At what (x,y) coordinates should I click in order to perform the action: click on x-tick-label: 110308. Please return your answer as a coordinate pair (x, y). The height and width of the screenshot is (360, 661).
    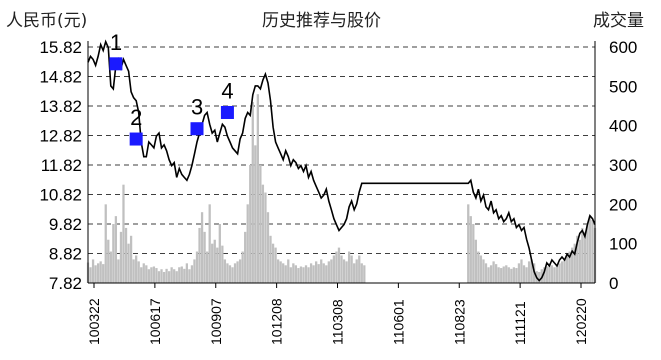
    Looking at the image, I should click on (338, 322).